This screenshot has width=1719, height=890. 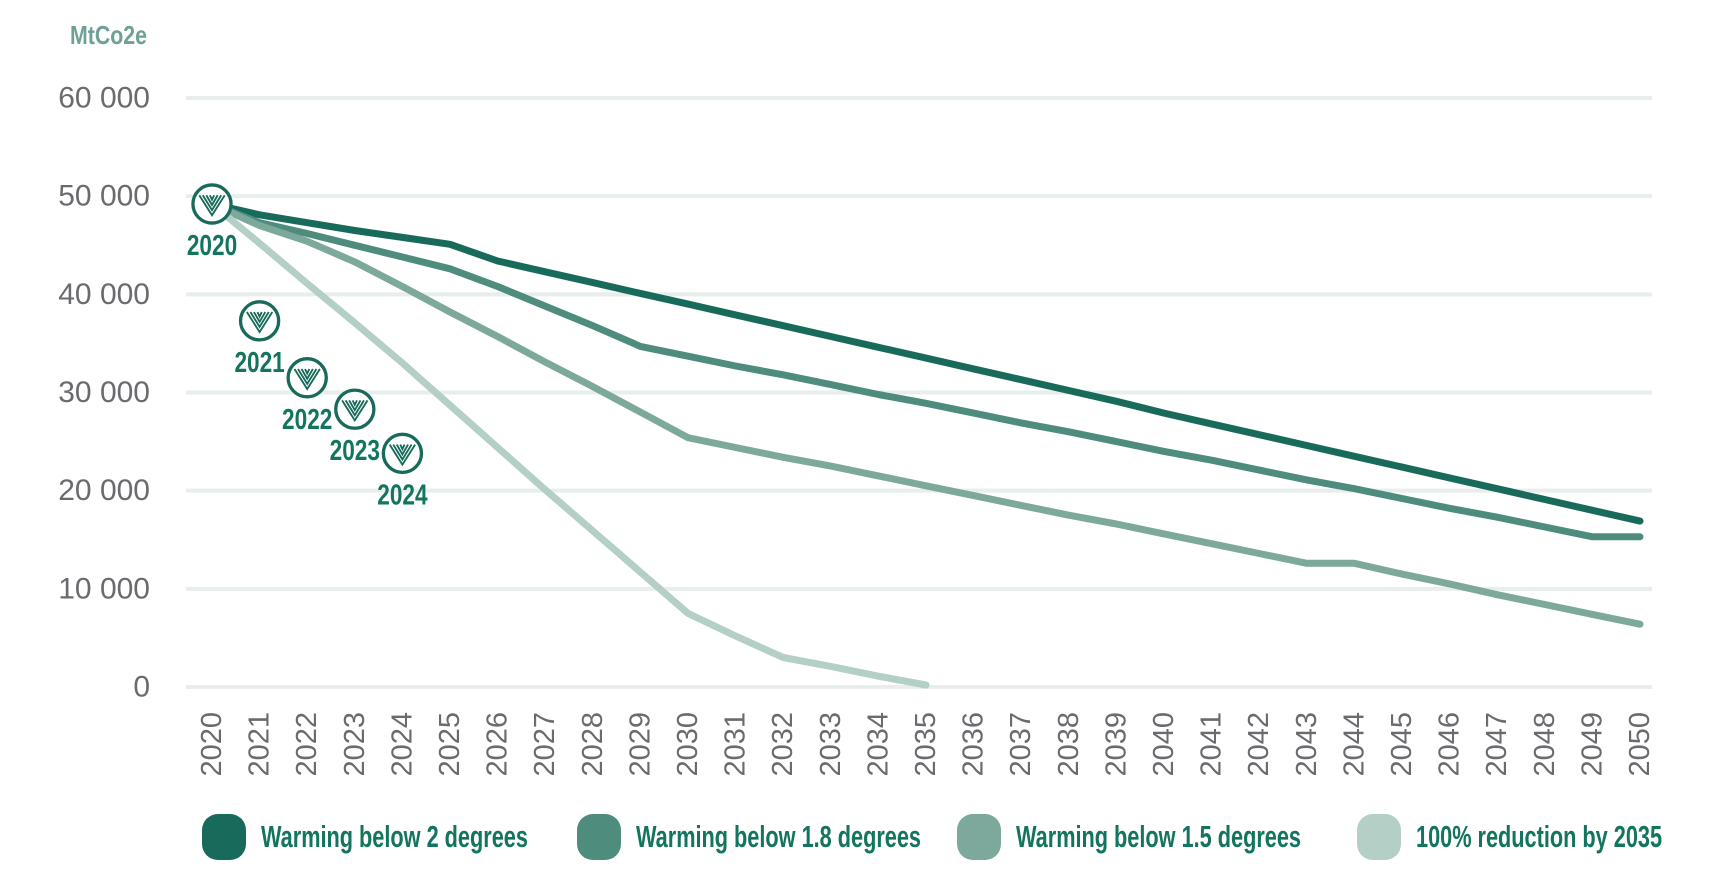 I want to click on legend-item-warming-below-2-degrees: Warming below 2 degrees, so click(x=422, y=837).